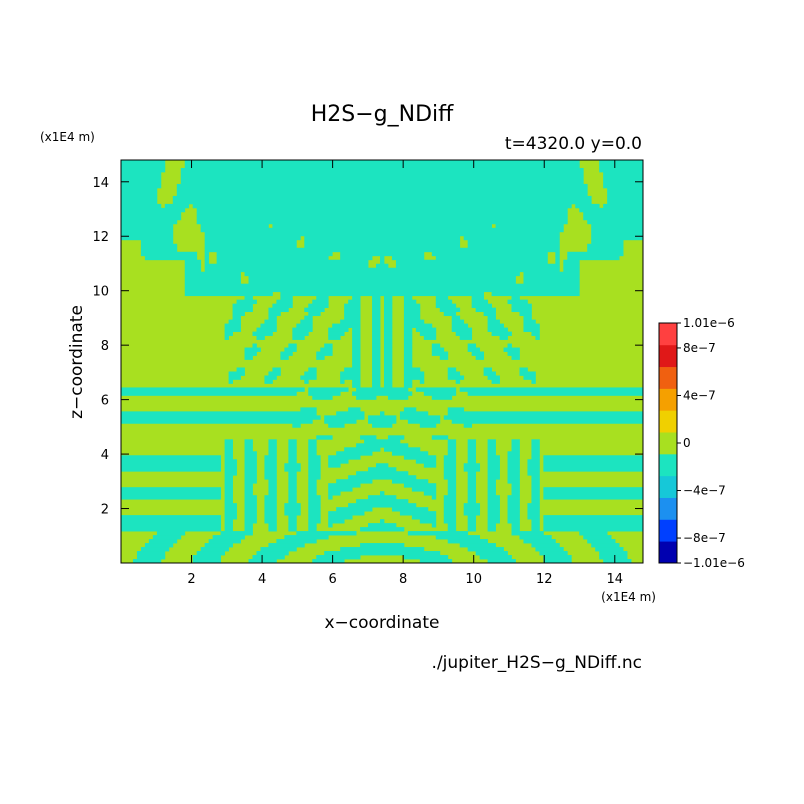 The height and width of the screenshot is (804, 804). I want to click on x-tick-label: 10, so click(473, 579).